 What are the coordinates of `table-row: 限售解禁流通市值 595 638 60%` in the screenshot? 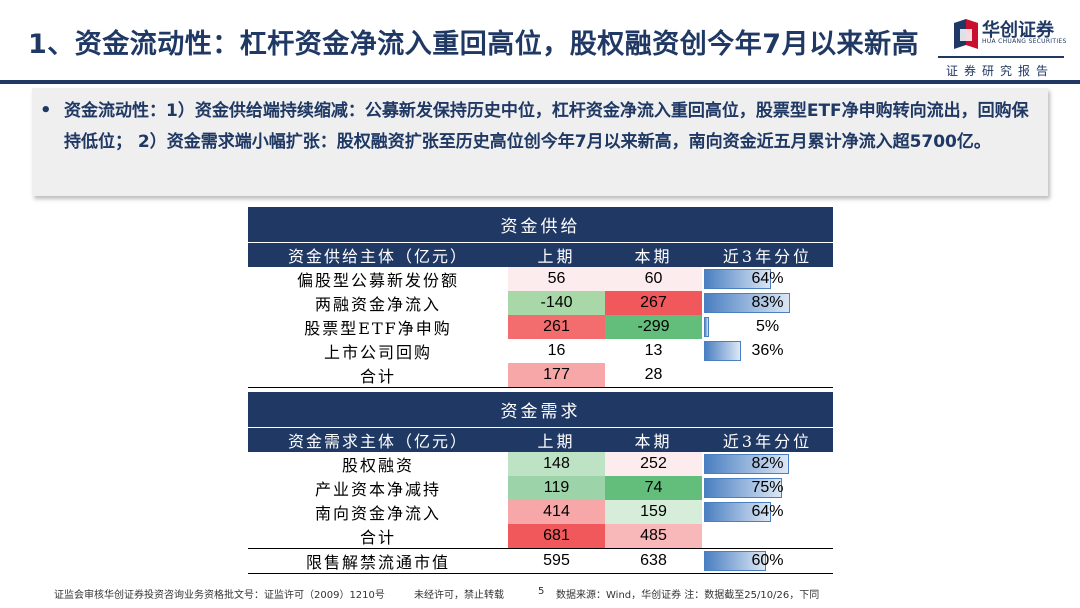 It's located at (540, 561).